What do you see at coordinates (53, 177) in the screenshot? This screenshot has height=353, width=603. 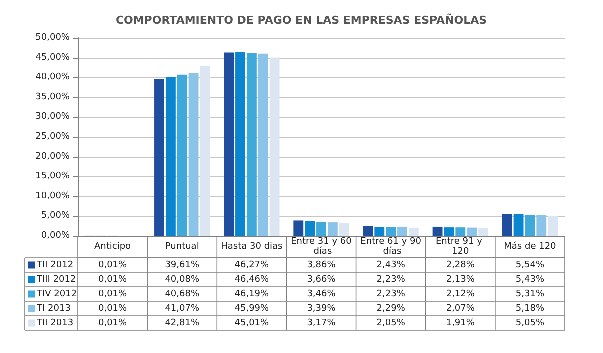 I see `y-tick-label: 15,00%` at bounding box center [53, 177].